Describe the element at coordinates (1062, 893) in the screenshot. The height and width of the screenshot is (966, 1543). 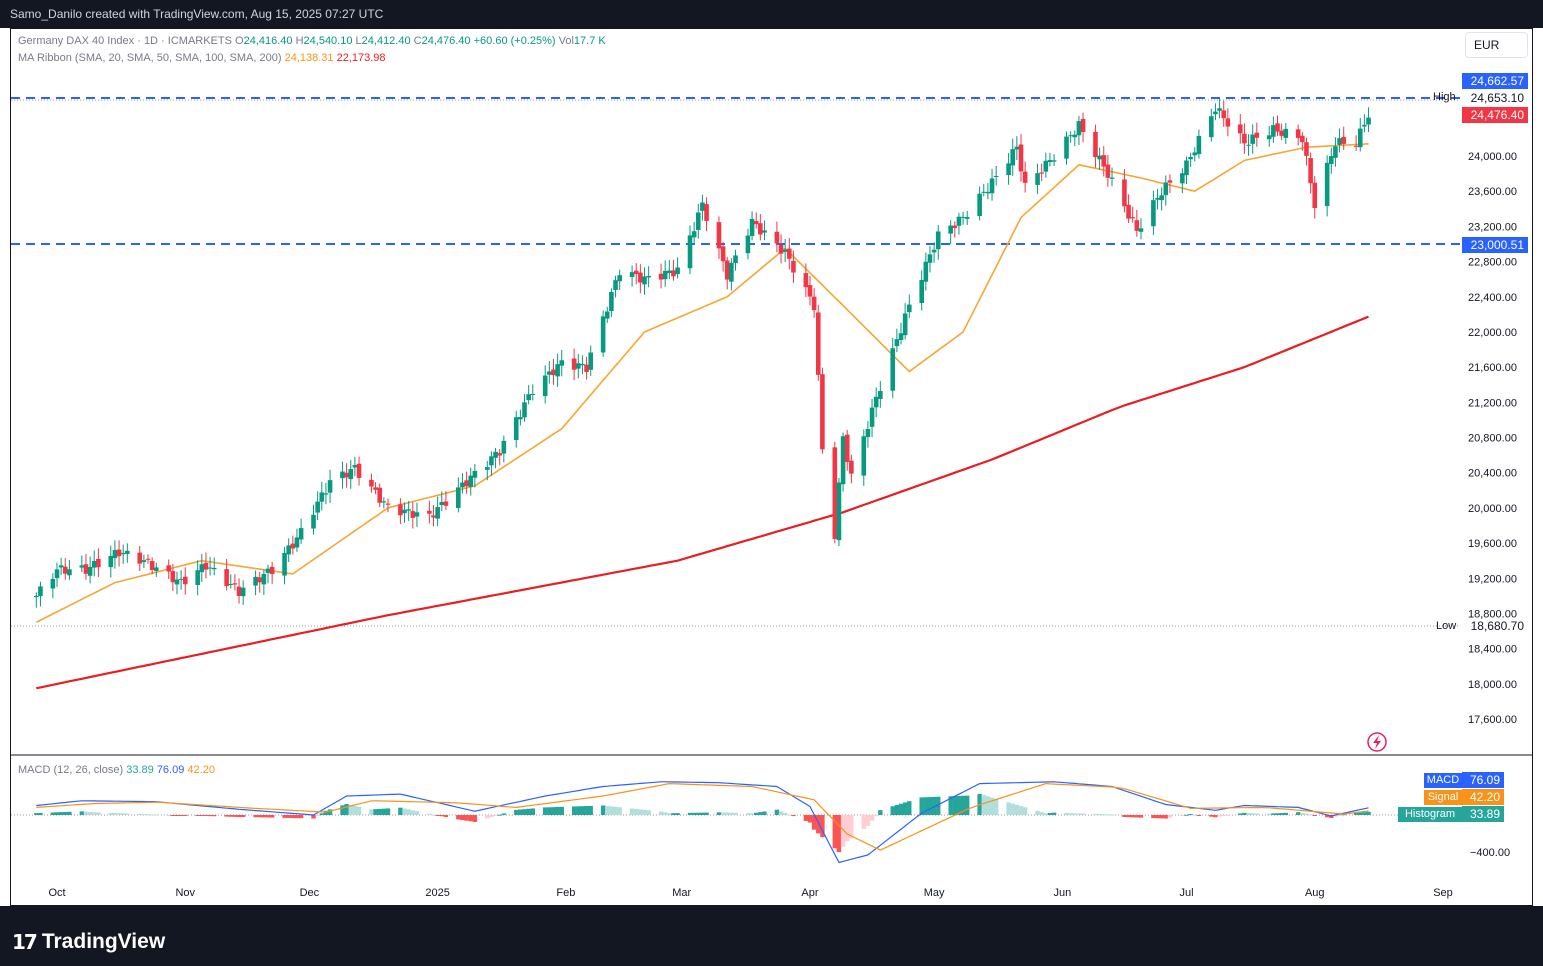
I see `x-tick-label: Jun` at that location.